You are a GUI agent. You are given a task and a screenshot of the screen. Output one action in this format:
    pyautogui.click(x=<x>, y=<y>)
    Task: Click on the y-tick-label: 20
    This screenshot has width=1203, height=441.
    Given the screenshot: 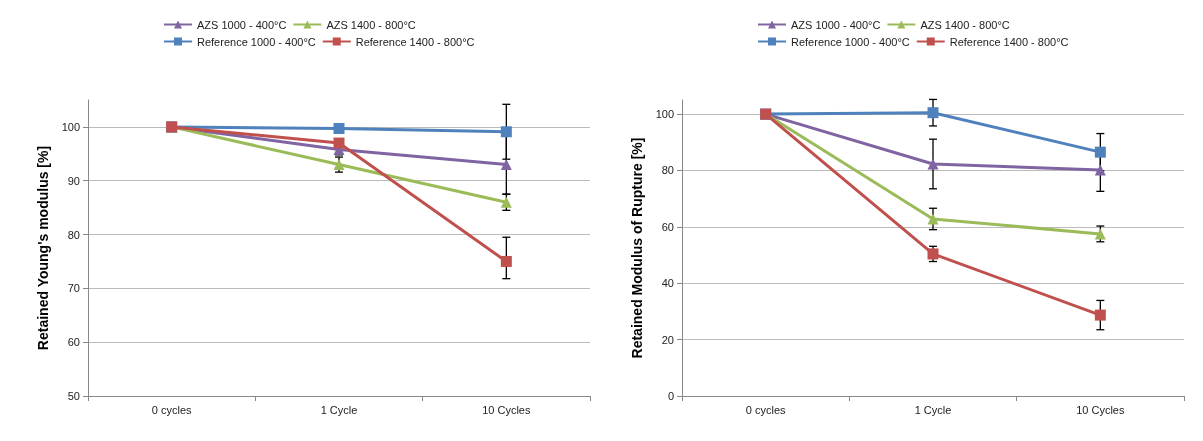 What is the action you would take?
    pyautogui.click(x=667, y=339)
    